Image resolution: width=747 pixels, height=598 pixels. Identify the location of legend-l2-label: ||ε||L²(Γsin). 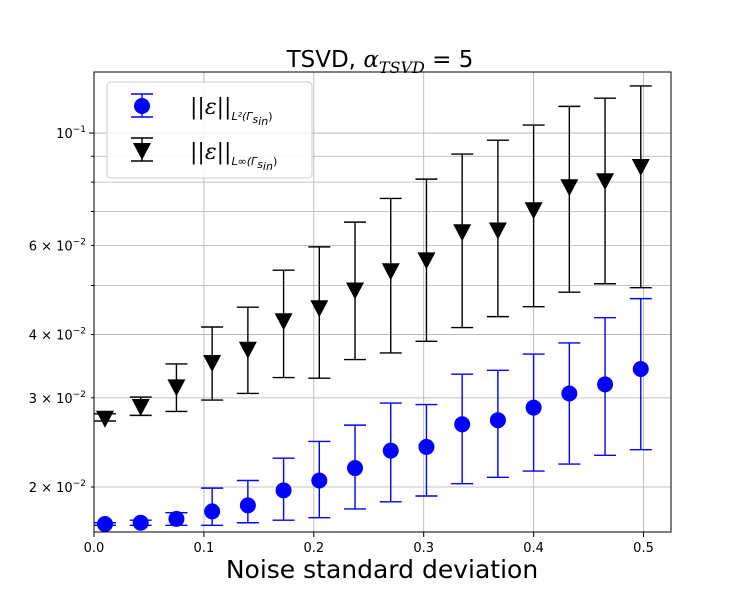
(231, 111).